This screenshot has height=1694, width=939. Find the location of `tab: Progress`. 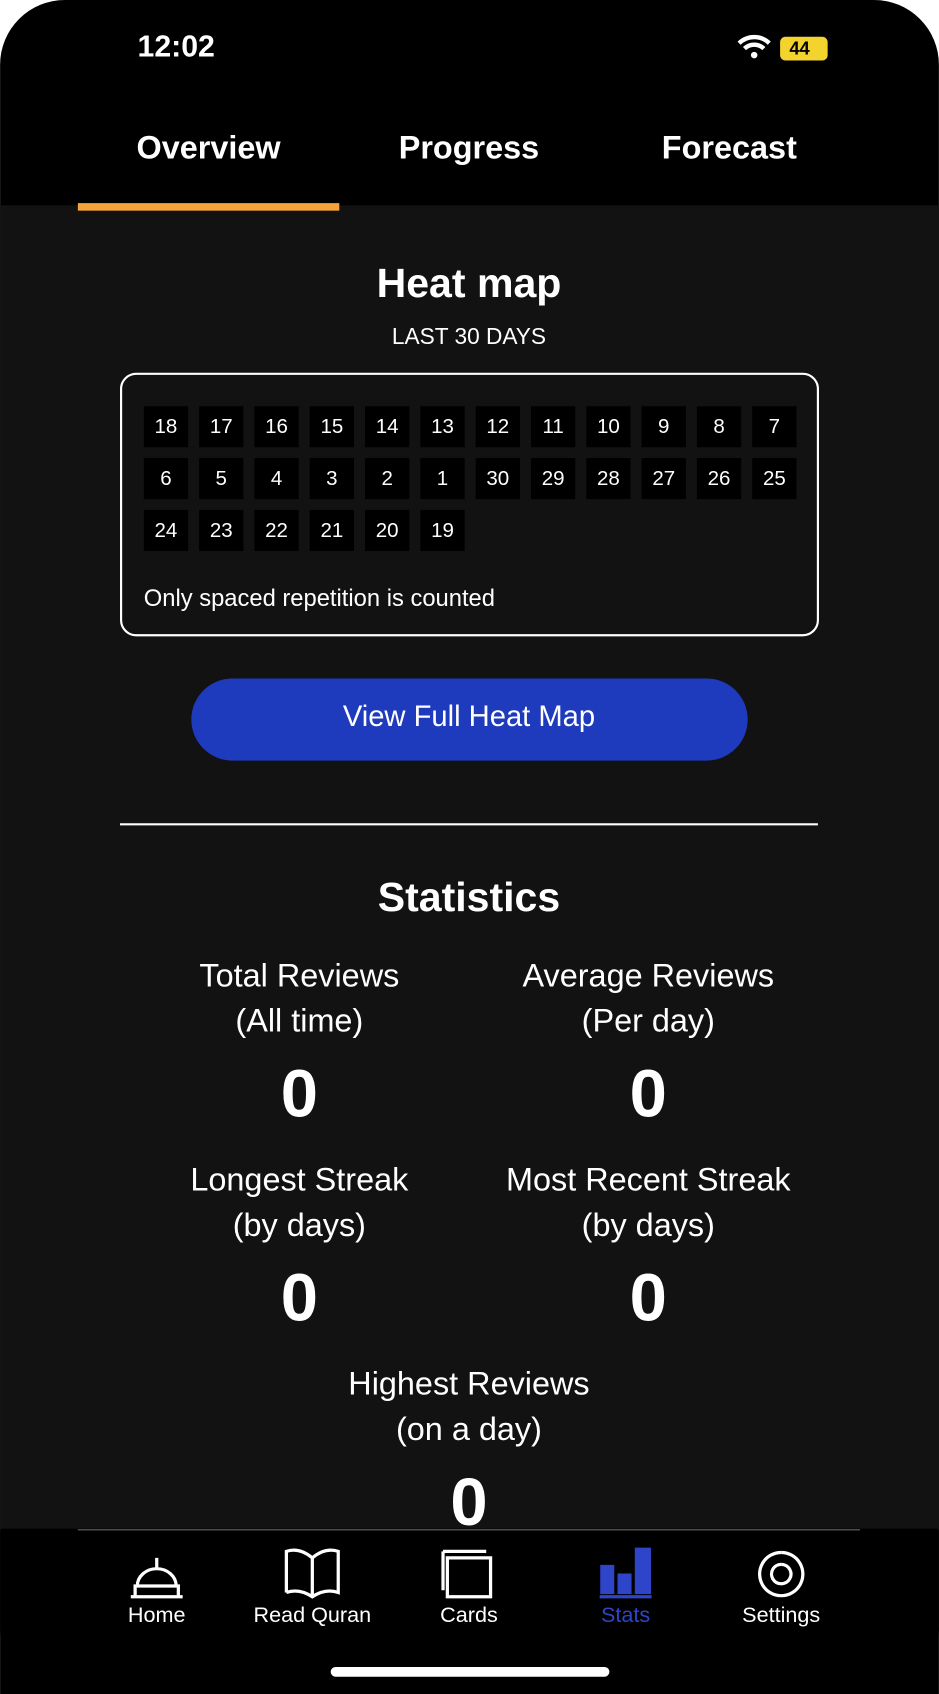

tab: Progress is located at coordinates (469, 148).